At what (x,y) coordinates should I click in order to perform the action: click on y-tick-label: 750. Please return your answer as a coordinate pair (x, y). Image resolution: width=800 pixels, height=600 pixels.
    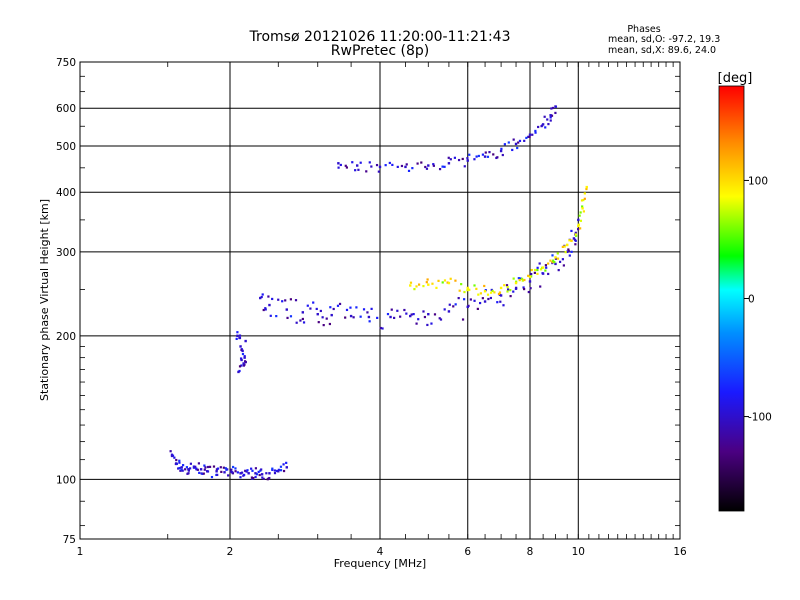
    Looking at the image, I should click on (66, 63).